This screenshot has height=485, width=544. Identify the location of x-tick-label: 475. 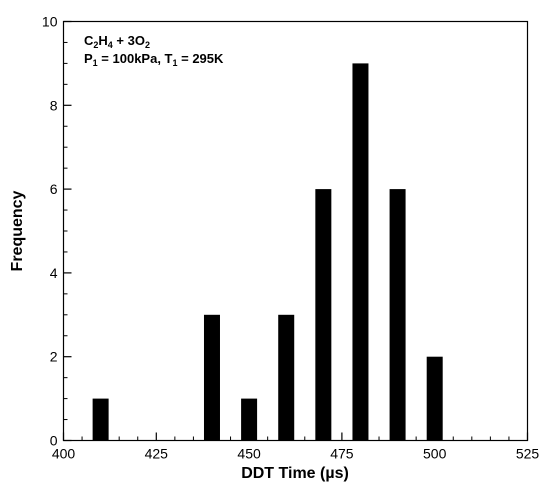
(342, 454).